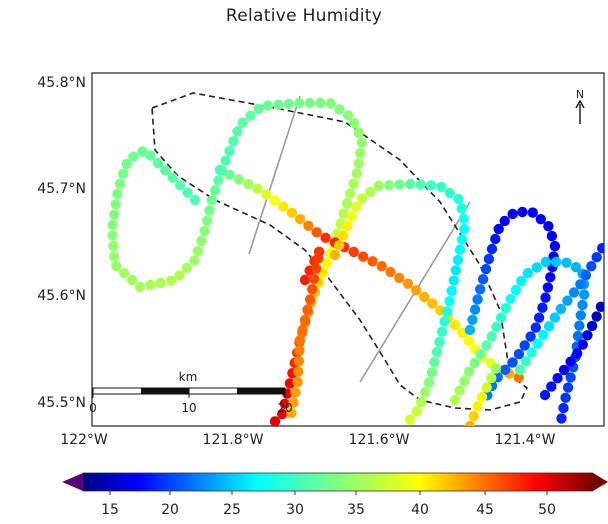 This screenshot has height=524, width=608. Describe the element at coordinates (93, 408) in the screenshot. I see `scale-bar-label: 0` at that location.